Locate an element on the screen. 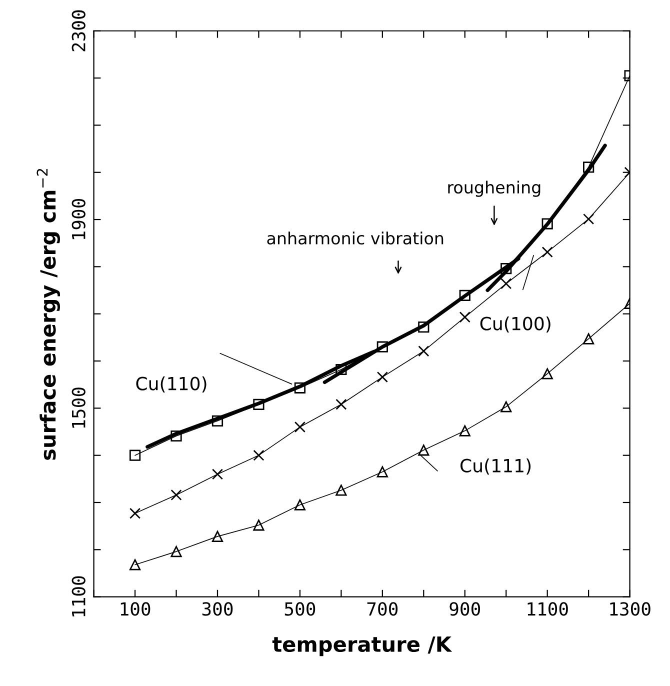 The height and width of the screenshot is (686, 670). x-tick-label: 1300 is located at coordinates (630, 609).